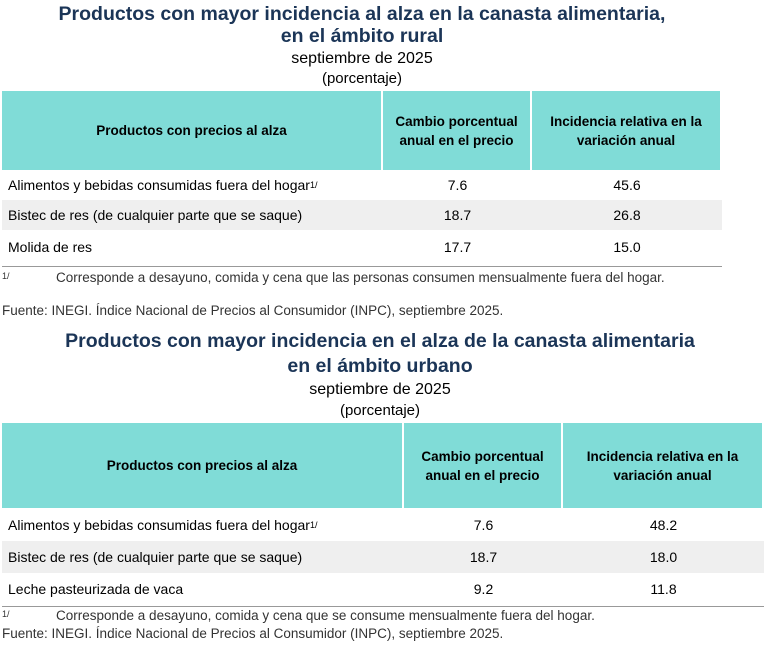  What do you see at coordinates (663, 557) in the screenshot?
I see `incidence-cell: 18.0` at bounding box center [663, 557].